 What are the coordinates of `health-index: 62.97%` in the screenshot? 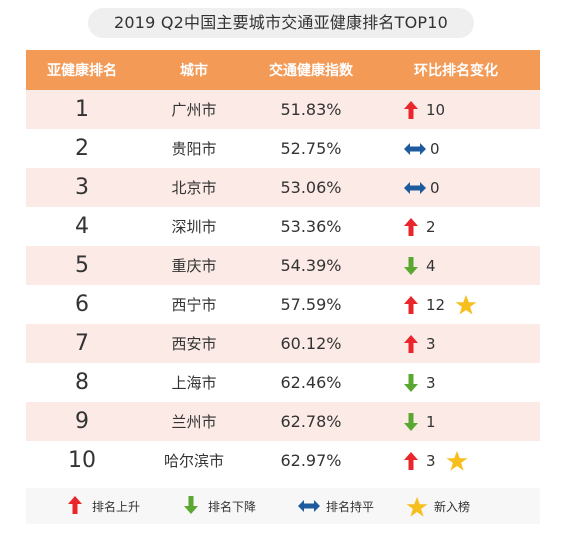 It's located at (311, 460).